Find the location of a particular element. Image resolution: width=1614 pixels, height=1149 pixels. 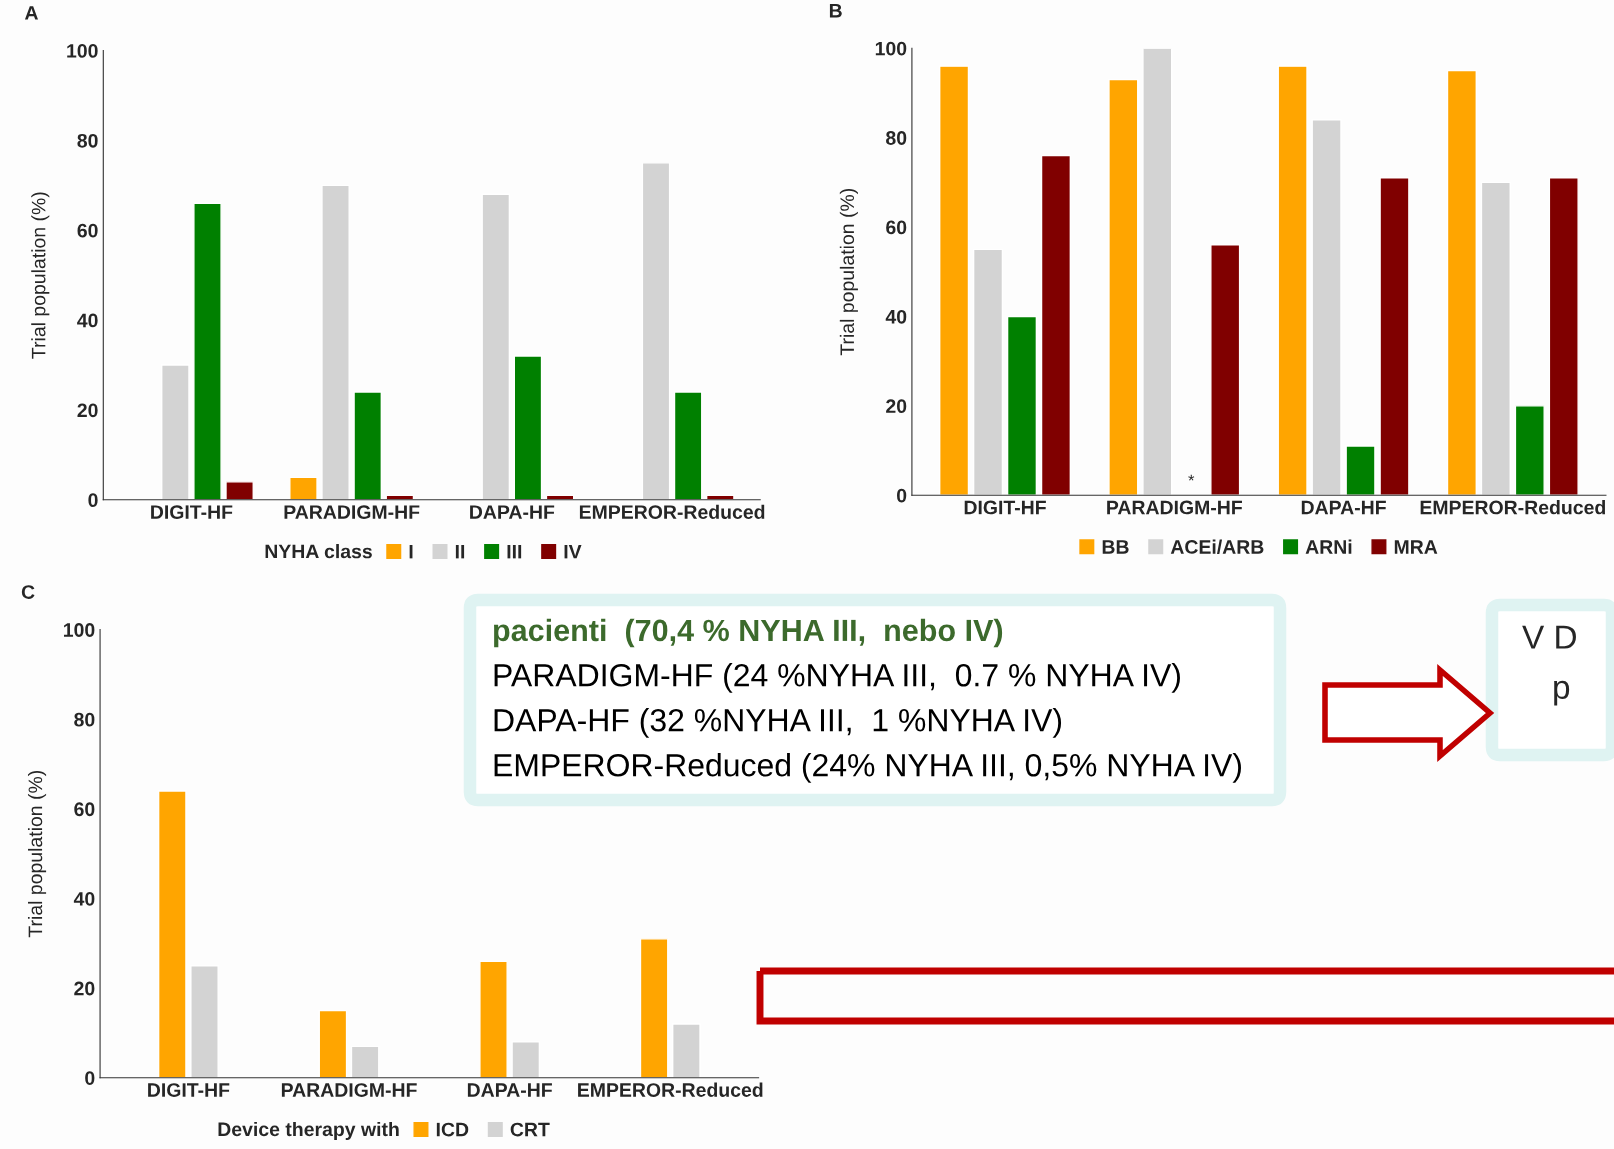

annotation: DAPA-HF (32 %NYHA III, 1 %NYHA IV) is located at coordinates (778, 723).